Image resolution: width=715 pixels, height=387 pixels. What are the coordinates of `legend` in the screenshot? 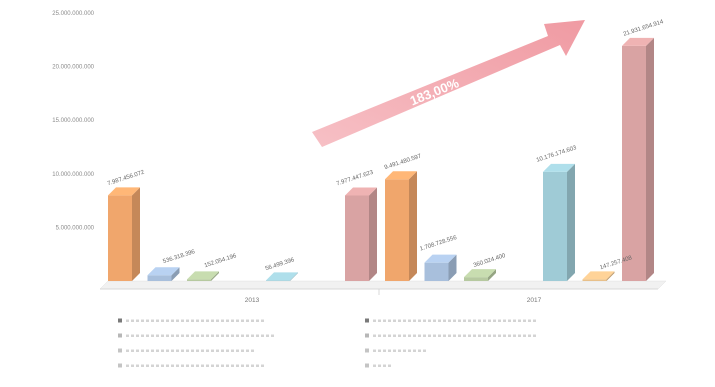 It's located at (327, 343).